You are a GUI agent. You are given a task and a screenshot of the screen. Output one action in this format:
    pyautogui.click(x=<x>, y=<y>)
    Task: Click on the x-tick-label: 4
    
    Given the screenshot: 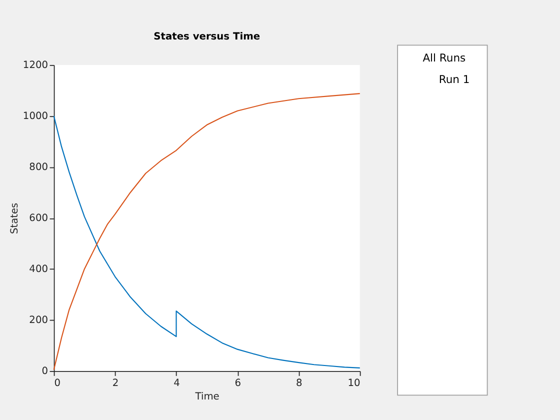 What is the action you would take?
    pyautogui.click(x=177, y=383)
    